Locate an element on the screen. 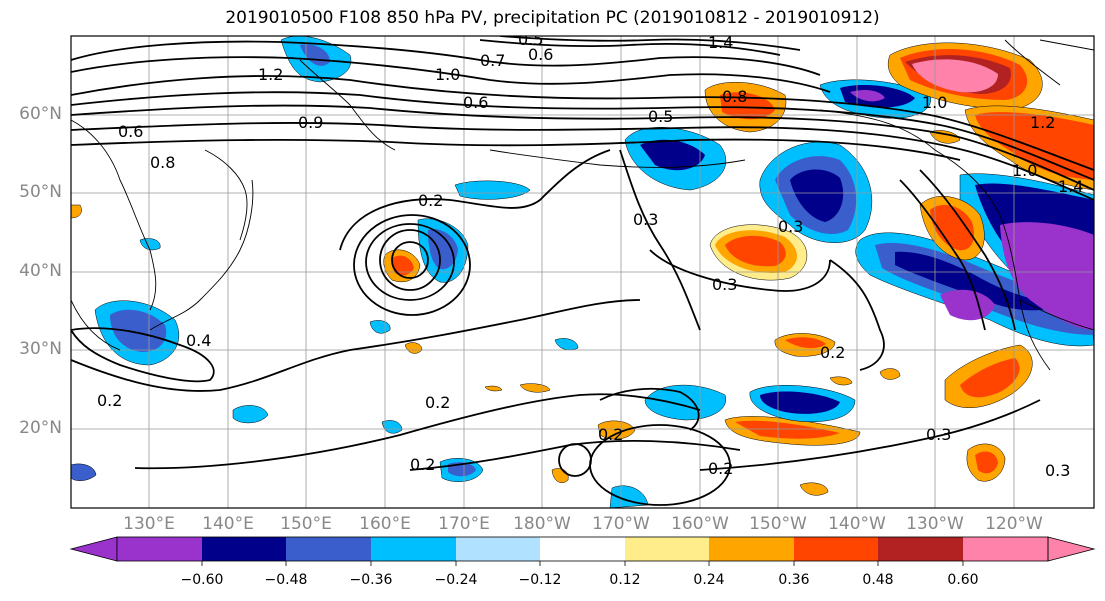 Image resolution: width=1105 pixels, height=601 pixels. lon-tick-label: 150°W is located at coordinates (778, 524).